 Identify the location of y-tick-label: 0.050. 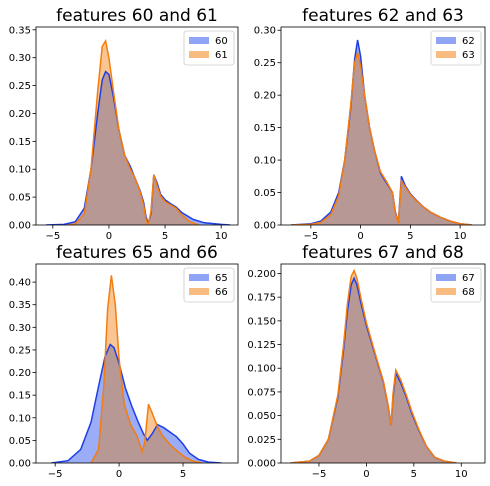
(261, 416).